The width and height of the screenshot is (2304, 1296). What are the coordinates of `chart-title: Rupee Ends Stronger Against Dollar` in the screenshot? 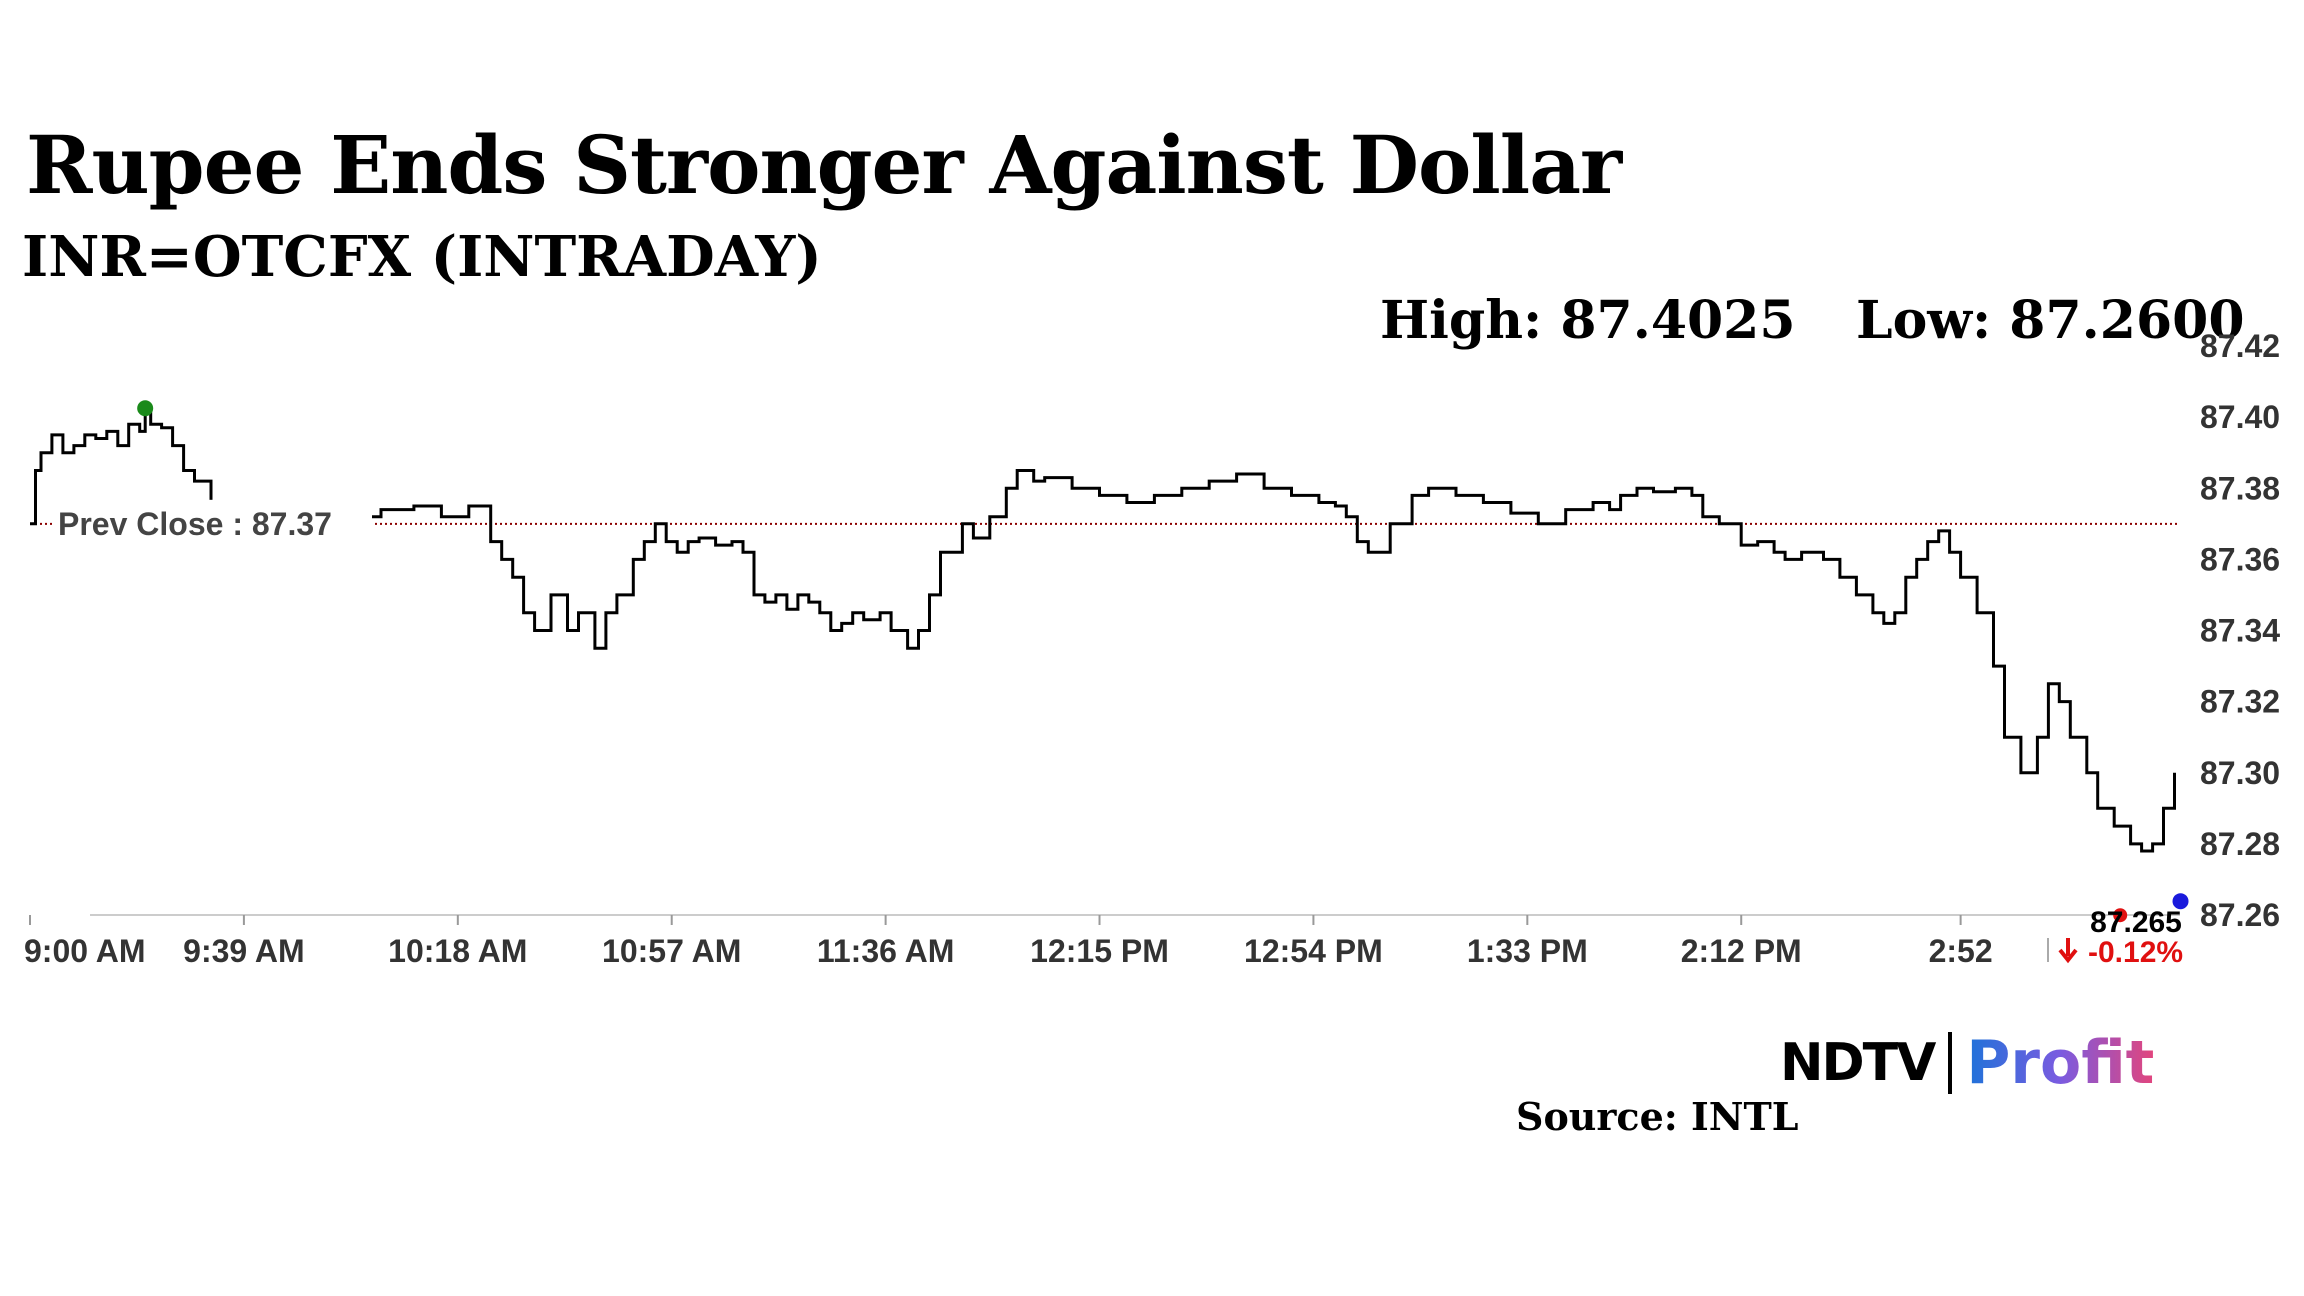 It's located at (824, 165).